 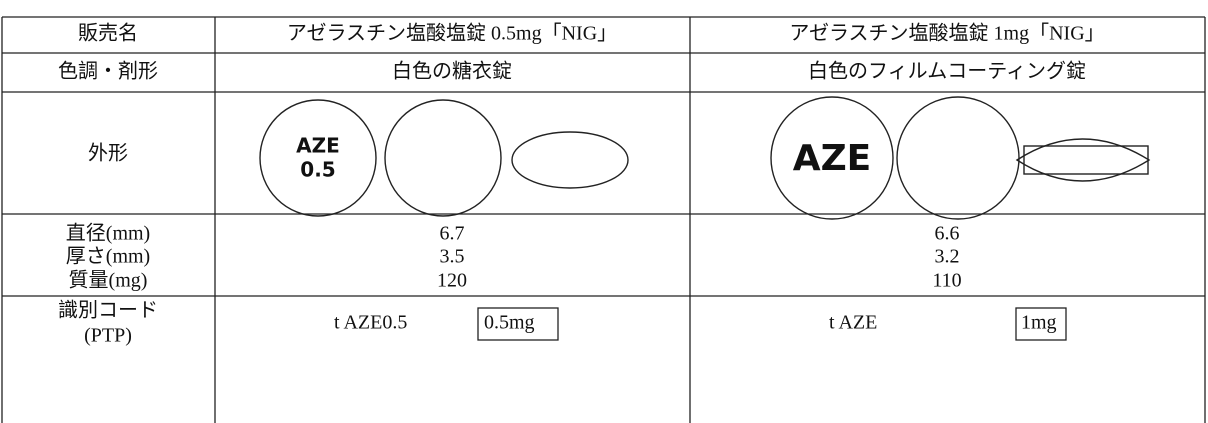 What do you see at coordinates (946, 281) in the screenshot?
I see `cell: 110` at bounding box center [946, 281].